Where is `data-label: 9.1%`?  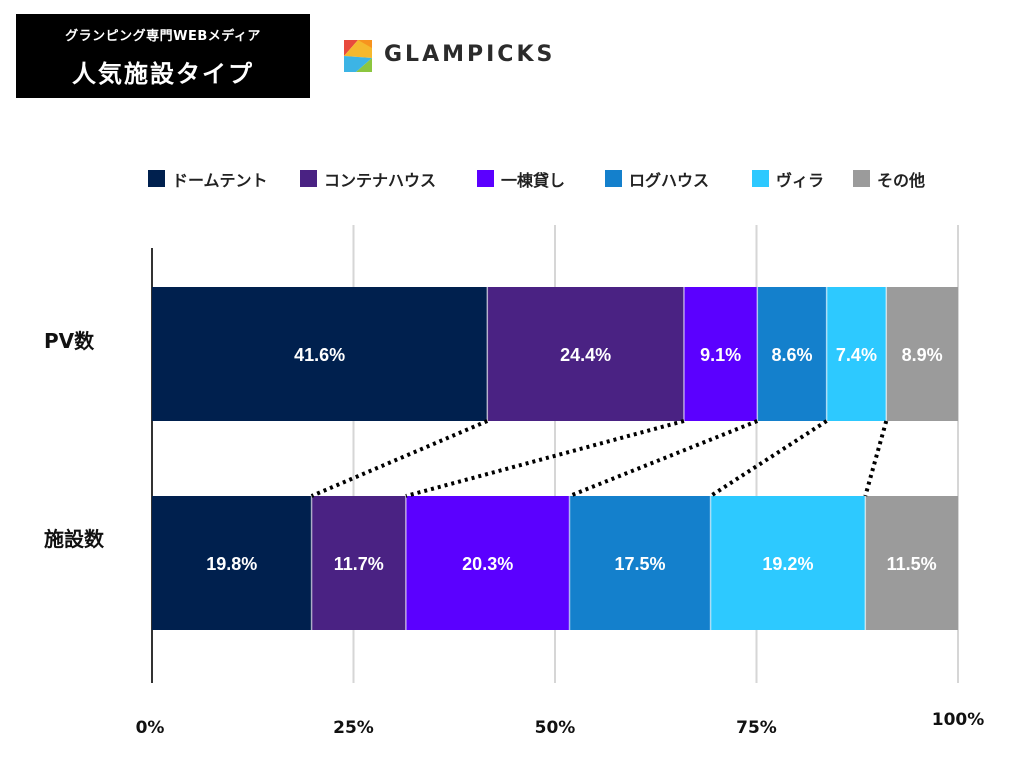
data-label: 9.1% is located at coordinates (720, 355).